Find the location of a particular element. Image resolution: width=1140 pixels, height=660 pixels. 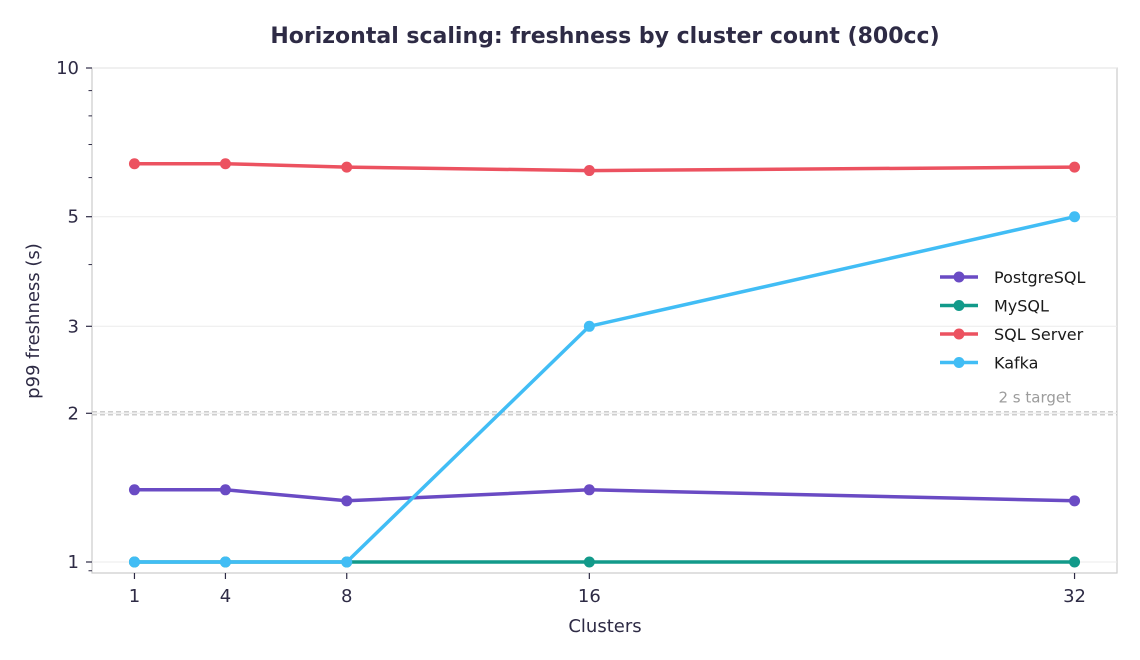

x-tick-label: 16 is located at coordinates (589, 596).